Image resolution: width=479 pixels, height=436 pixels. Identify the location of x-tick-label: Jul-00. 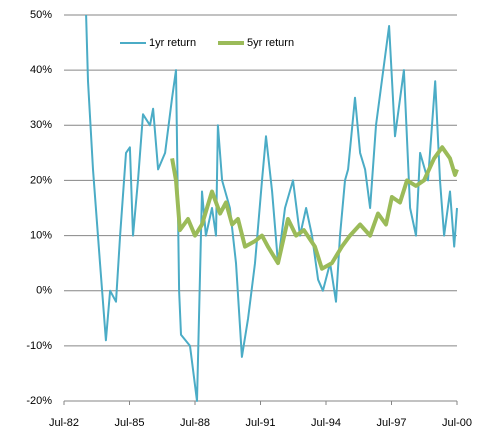
(457, 423).